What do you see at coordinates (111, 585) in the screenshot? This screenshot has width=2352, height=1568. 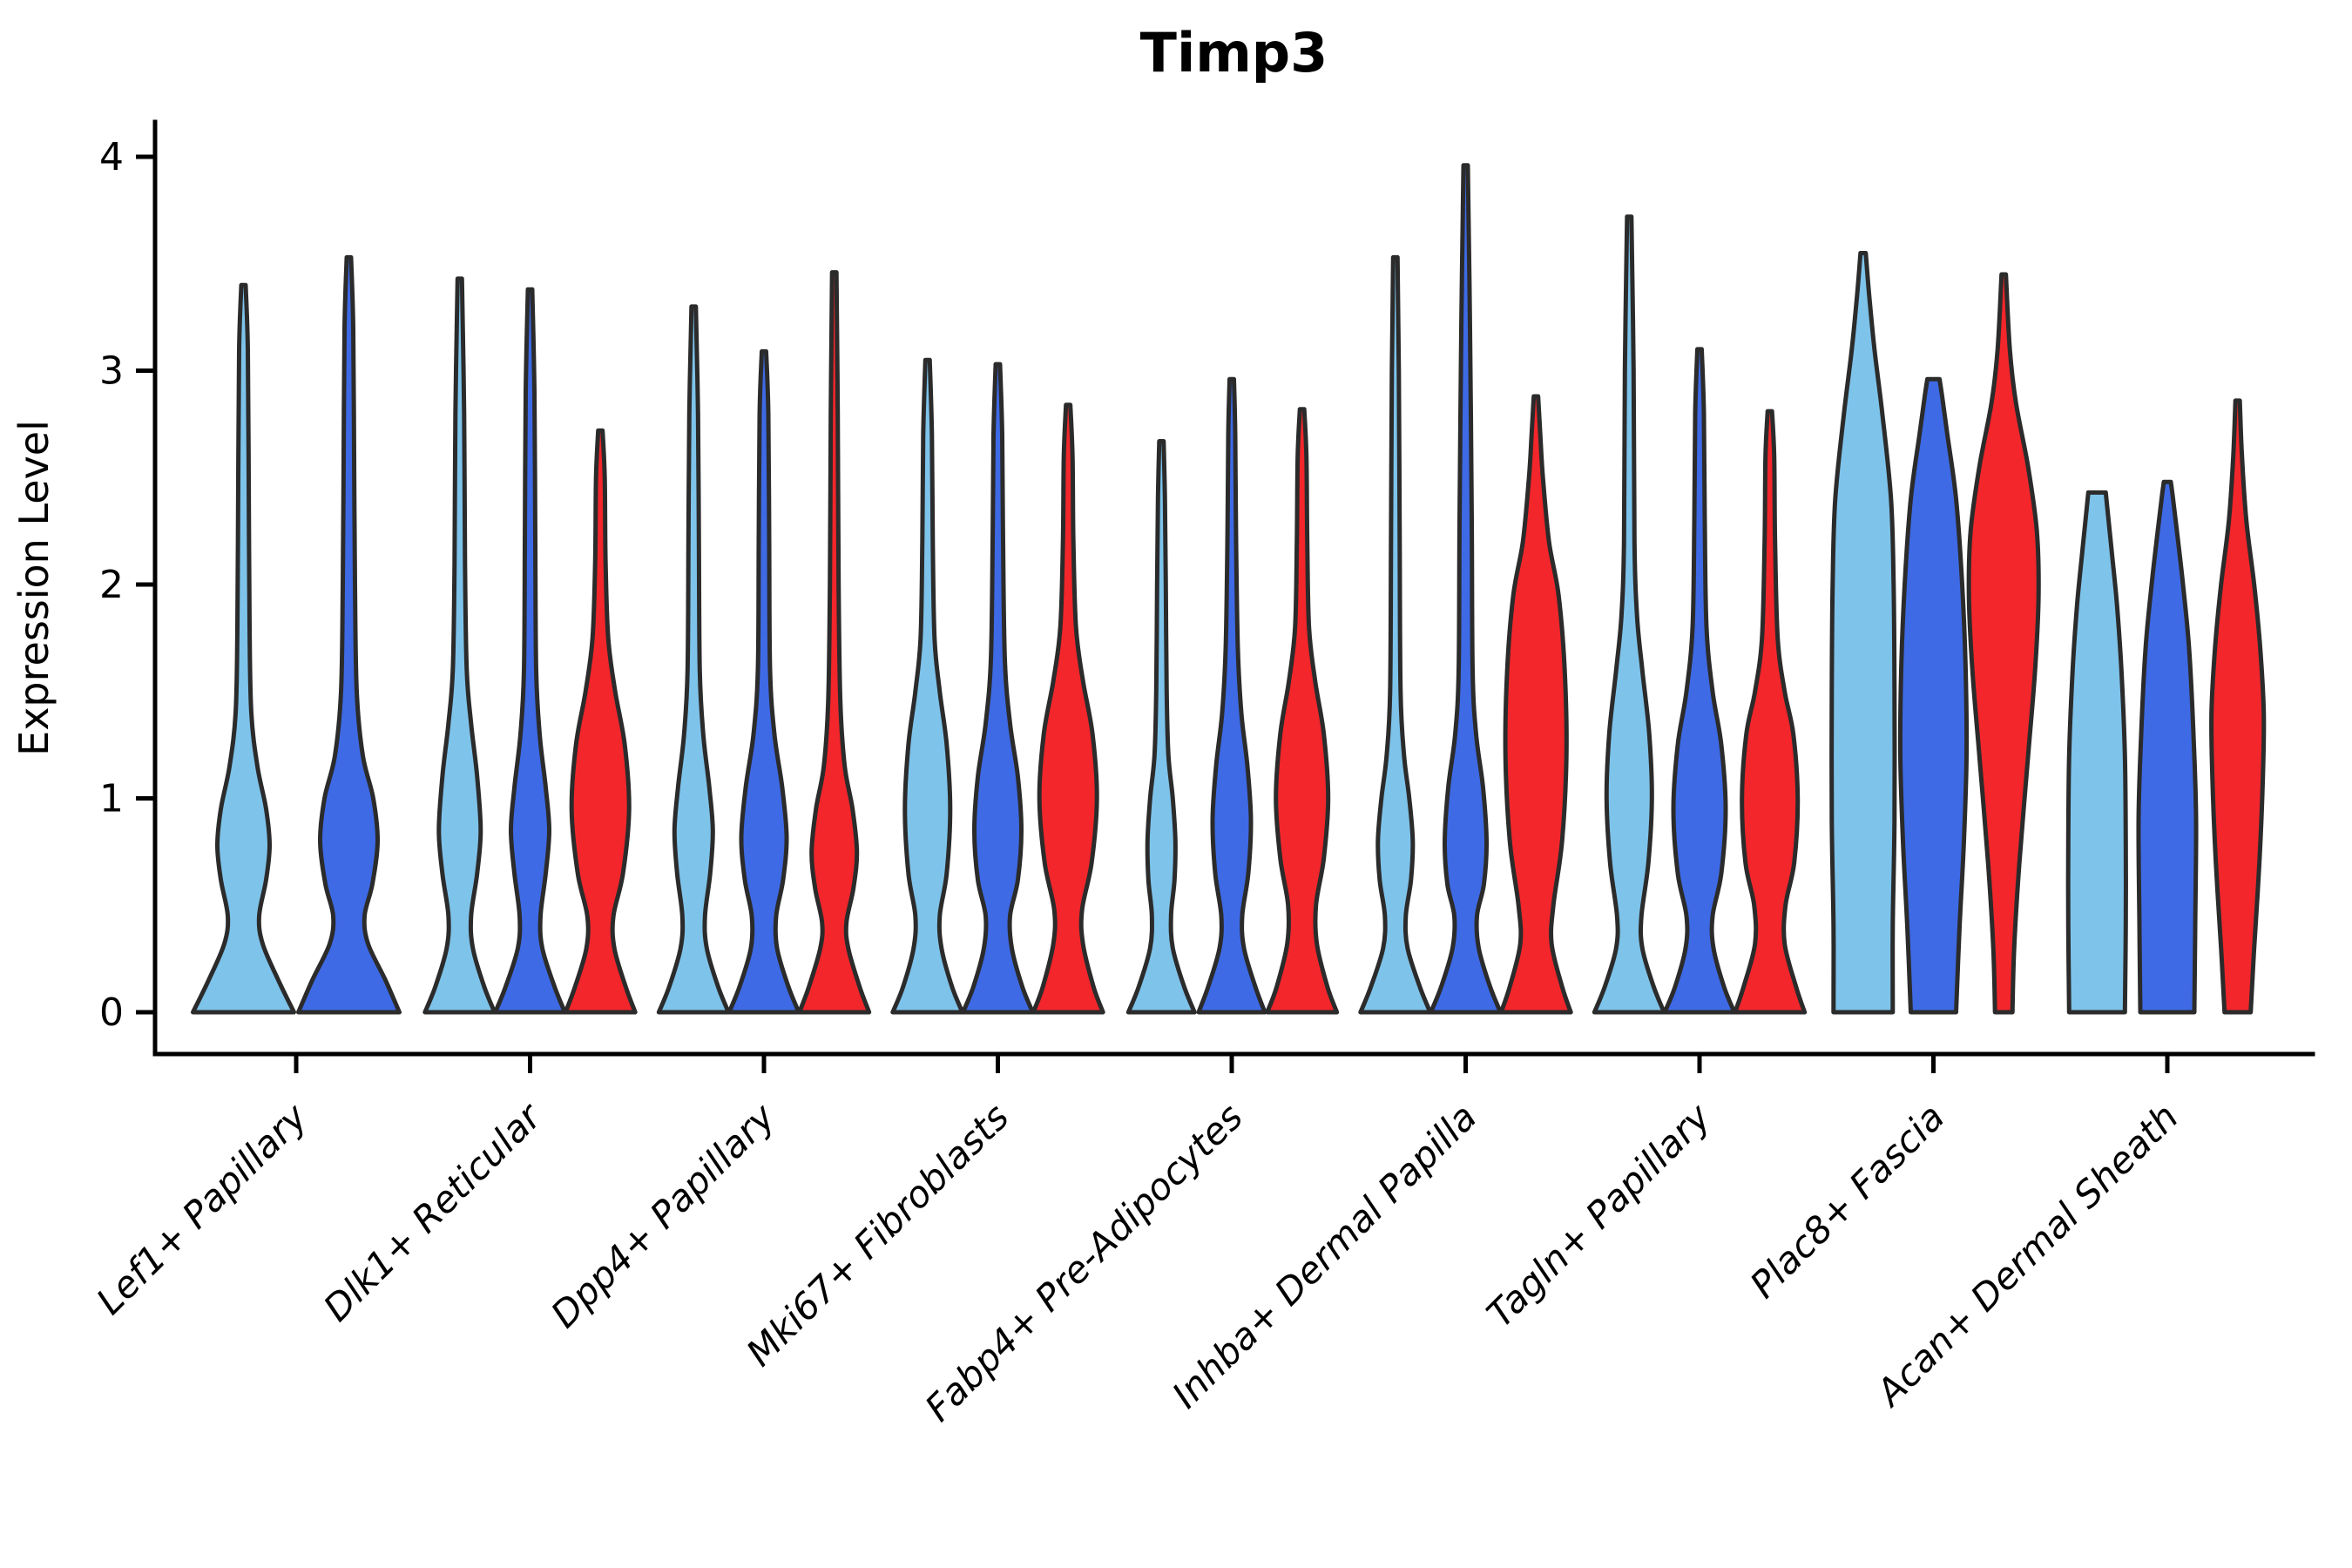 I see `y-tick-label: 2` at bounding box center [111, 585].